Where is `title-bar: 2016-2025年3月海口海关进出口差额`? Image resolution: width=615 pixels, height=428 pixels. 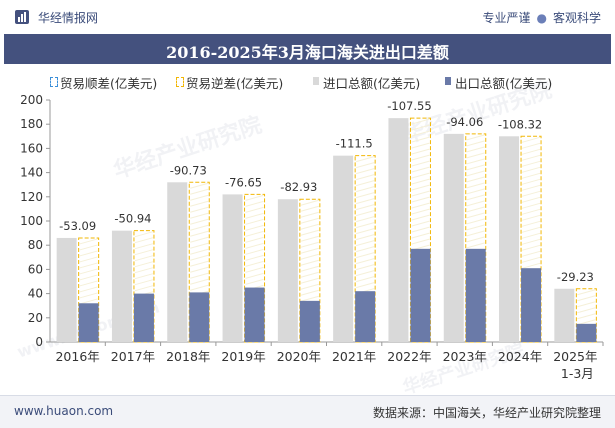 title-bar: 2016-2025年3月海口海关进出口差额 is located at coordinates (307, 49).